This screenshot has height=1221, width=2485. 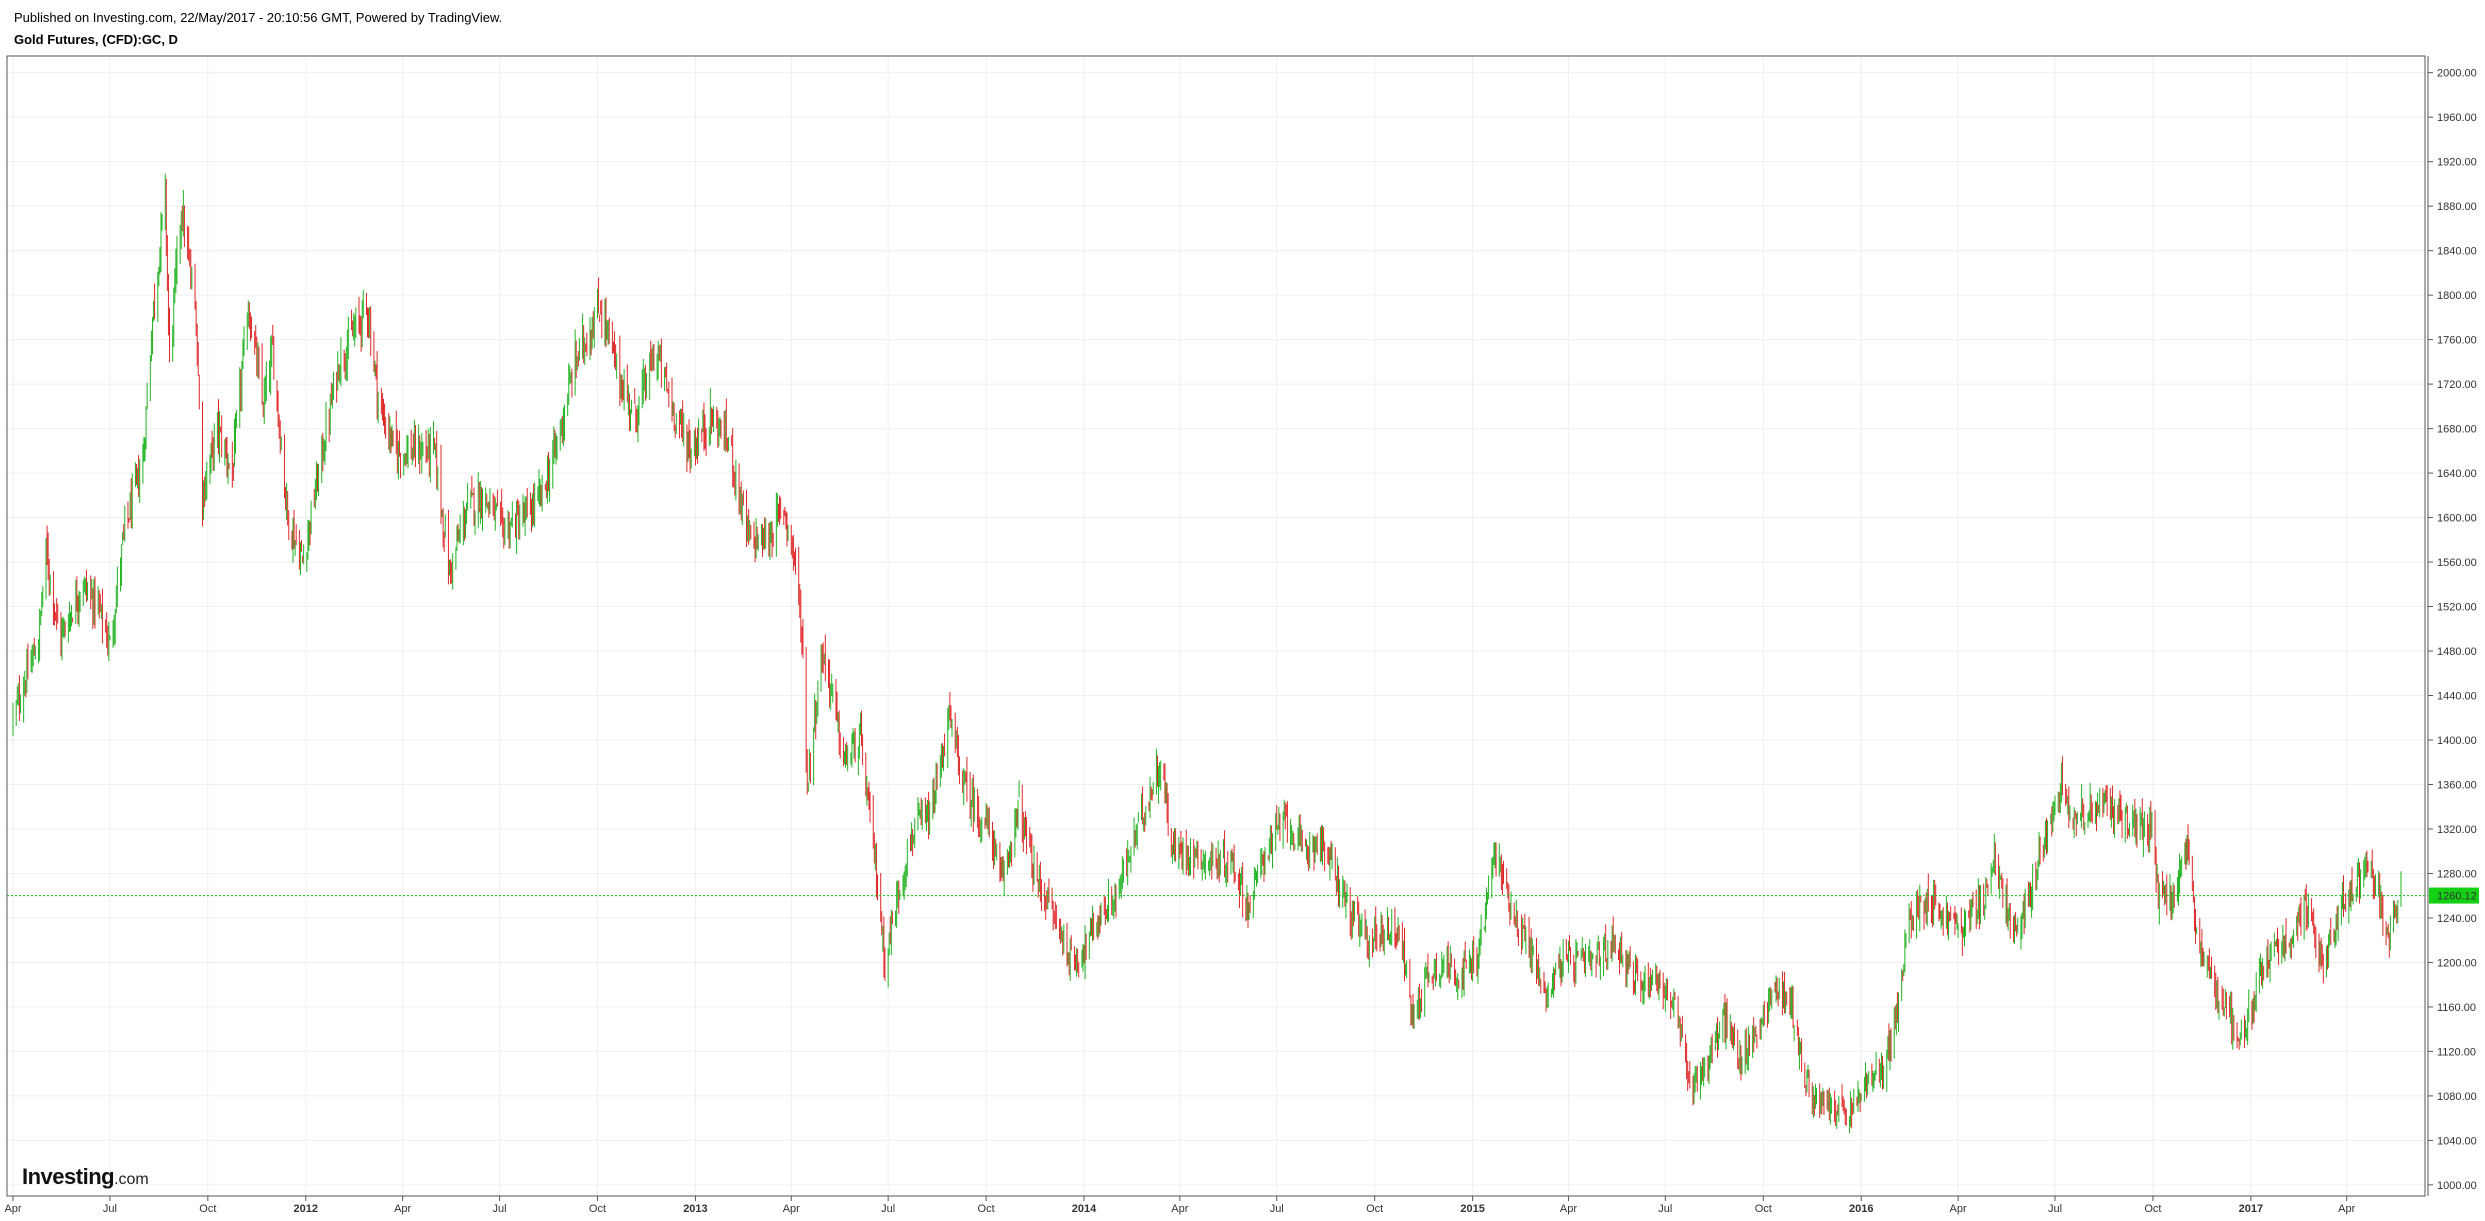 I want to click on y-tick-label: 1240.00, so click(x=2457, y=919).